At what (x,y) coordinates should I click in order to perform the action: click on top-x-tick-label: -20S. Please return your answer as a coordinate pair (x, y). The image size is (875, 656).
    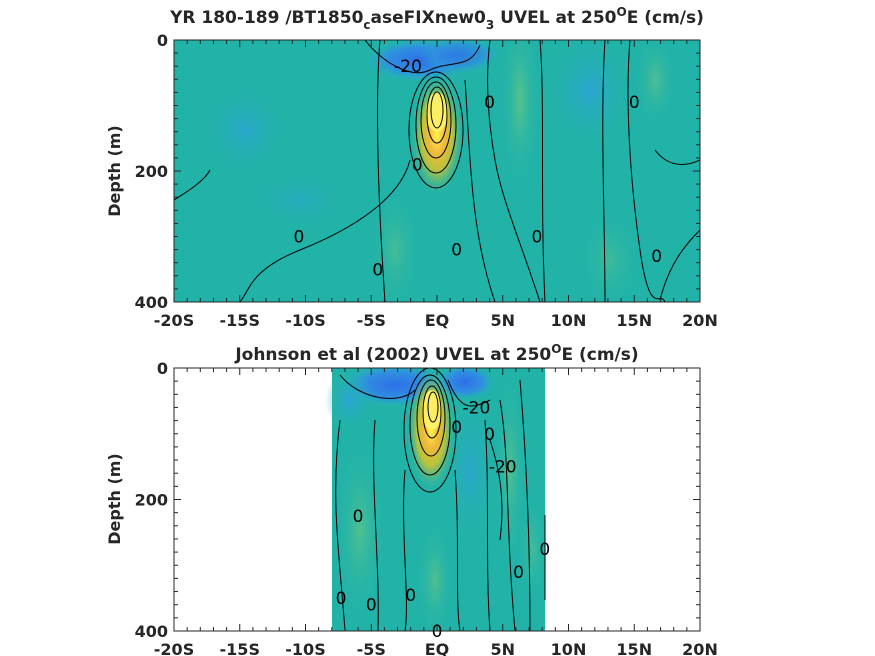
    Looking at the image, I should click on (174, 320).